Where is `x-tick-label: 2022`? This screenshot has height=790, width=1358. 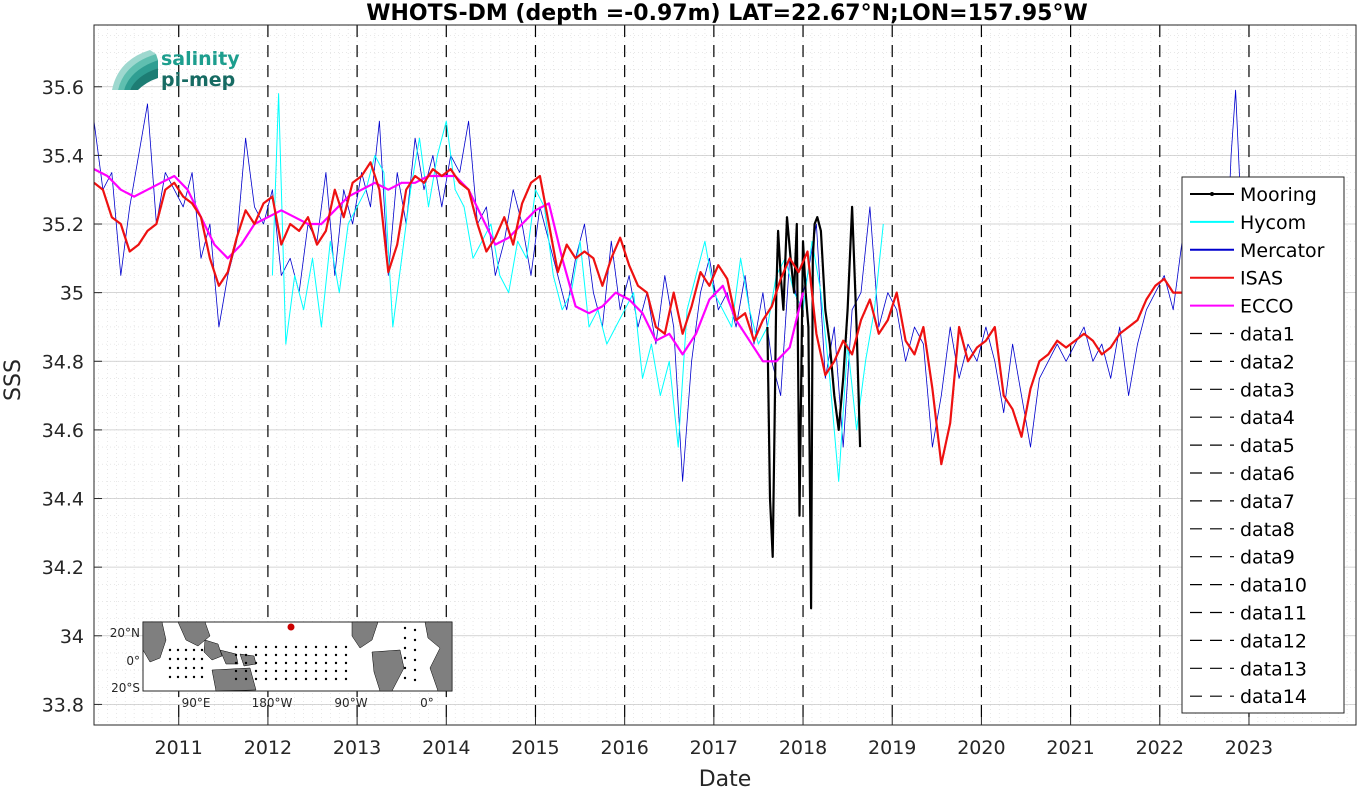
x-tick-label: 2022 is located at coordinates (1160, 748).